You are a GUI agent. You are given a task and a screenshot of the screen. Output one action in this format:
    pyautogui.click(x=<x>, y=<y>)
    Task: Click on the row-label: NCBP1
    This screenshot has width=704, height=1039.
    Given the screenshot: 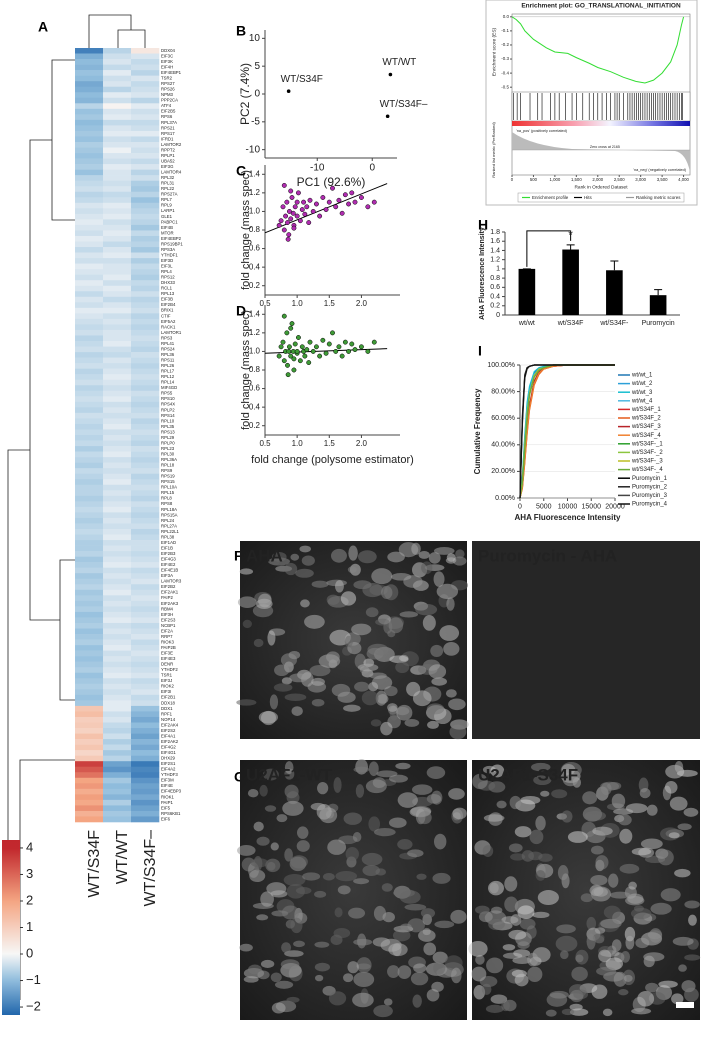 What is the action you would take?
    pyautogui.click(x=168, y=625)
    